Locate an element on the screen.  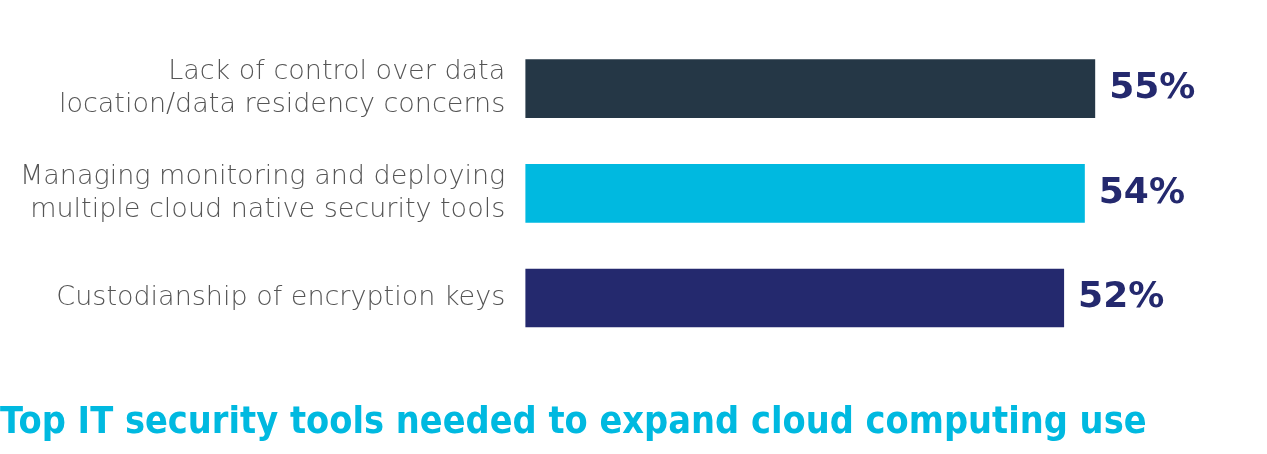
y-tick-label: Managing monitoring and deploying multiple cloud native security tools is located at coordinates (262, 191).